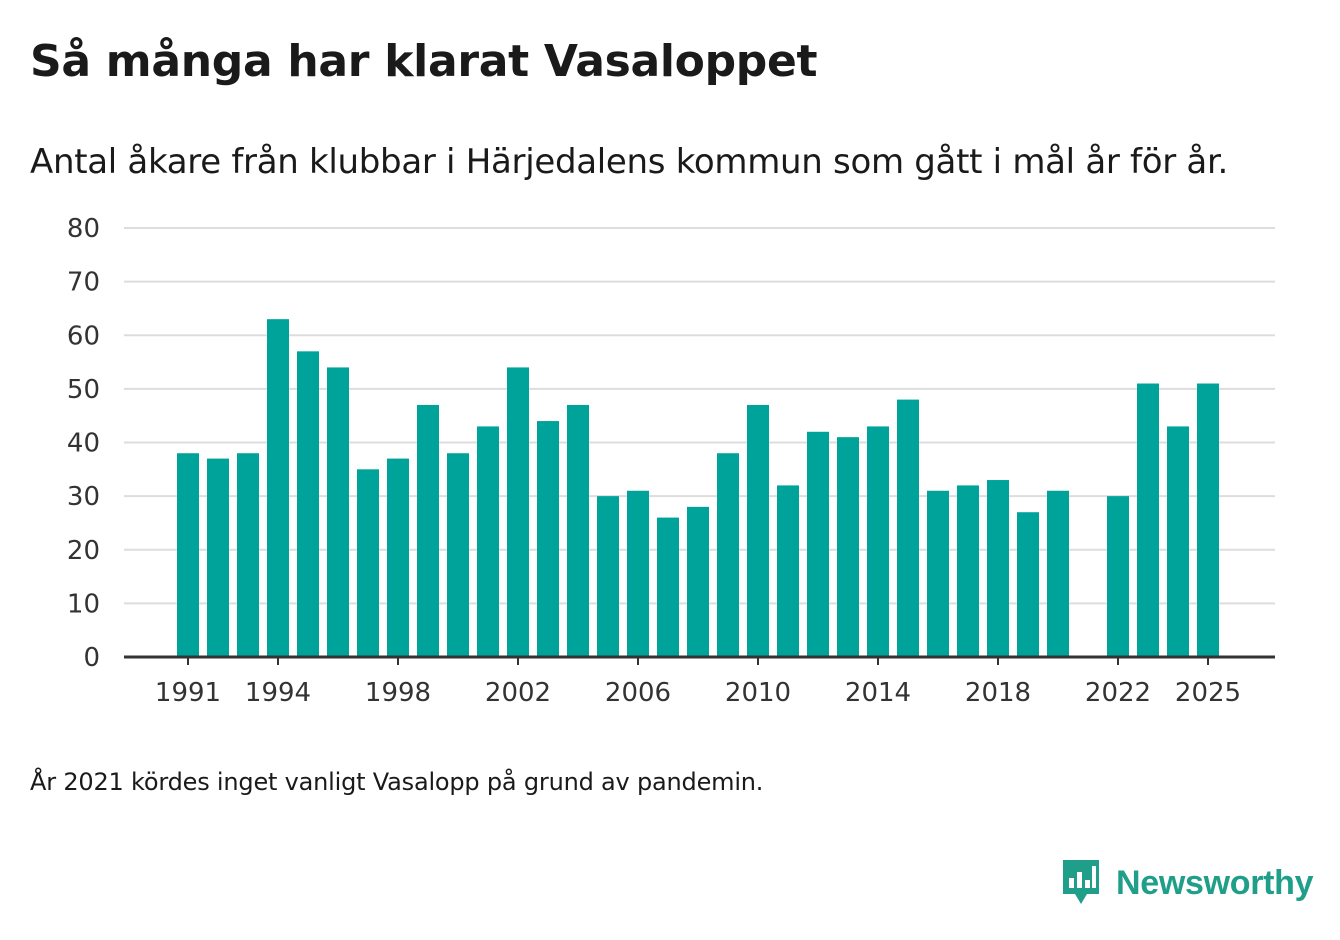  What do you see at coordinates (83, 390) in the screenshot?
I see `y-tick-label: 50` at bounding box center [83, 390].